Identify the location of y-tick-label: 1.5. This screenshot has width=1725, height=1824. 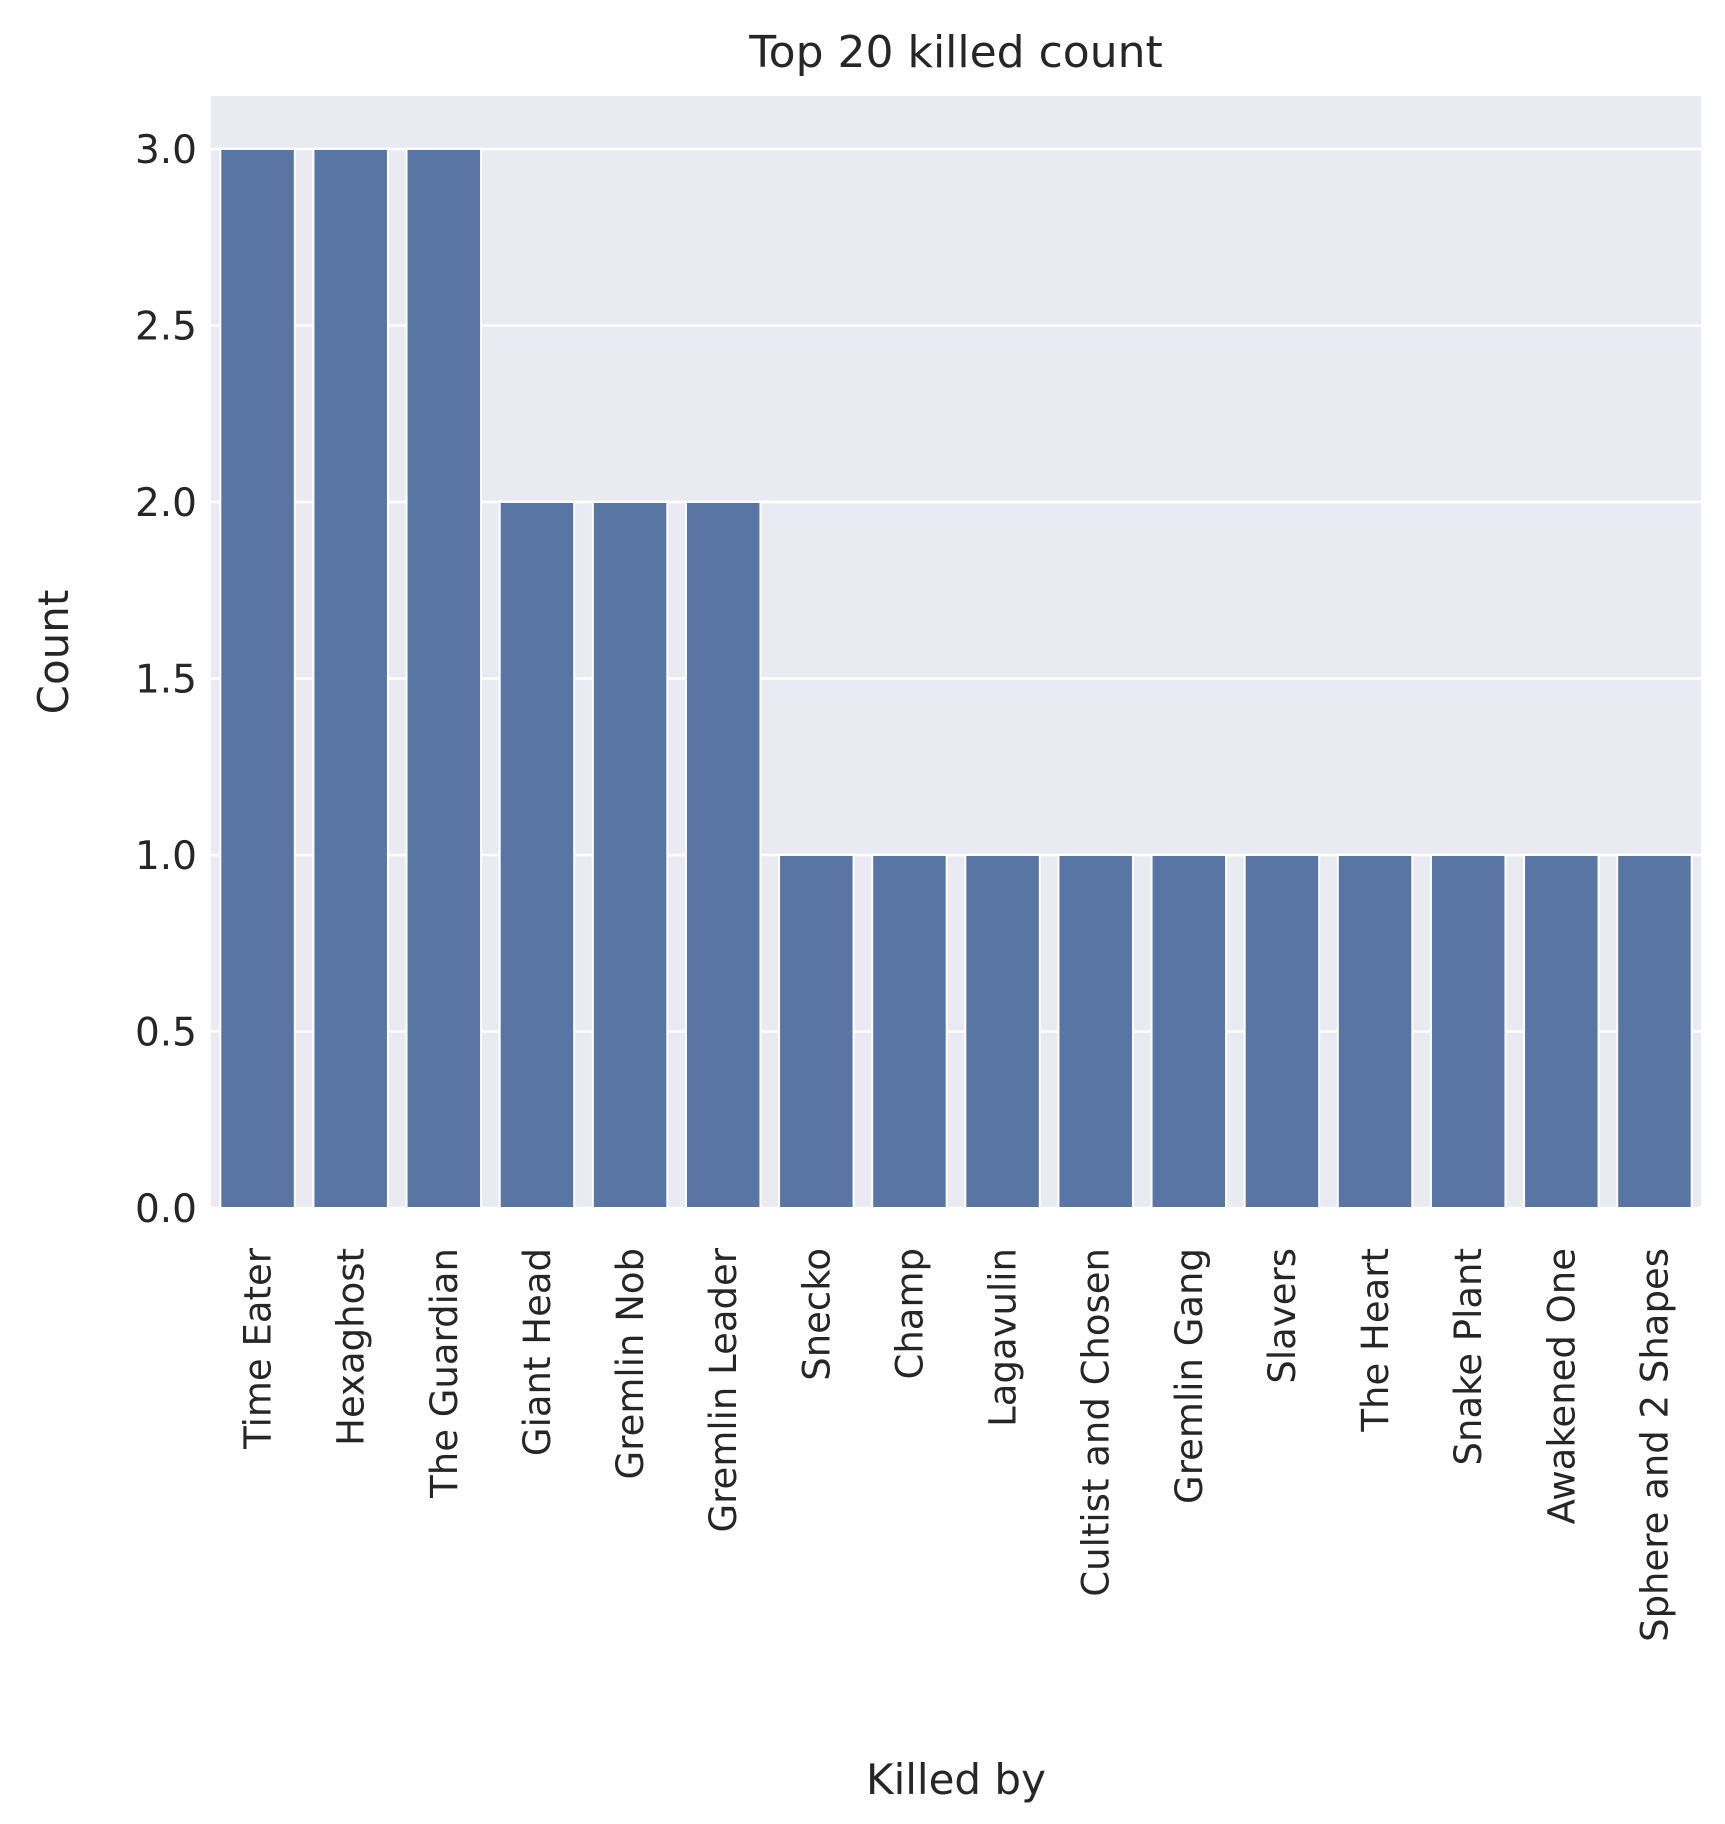
(166, 679).